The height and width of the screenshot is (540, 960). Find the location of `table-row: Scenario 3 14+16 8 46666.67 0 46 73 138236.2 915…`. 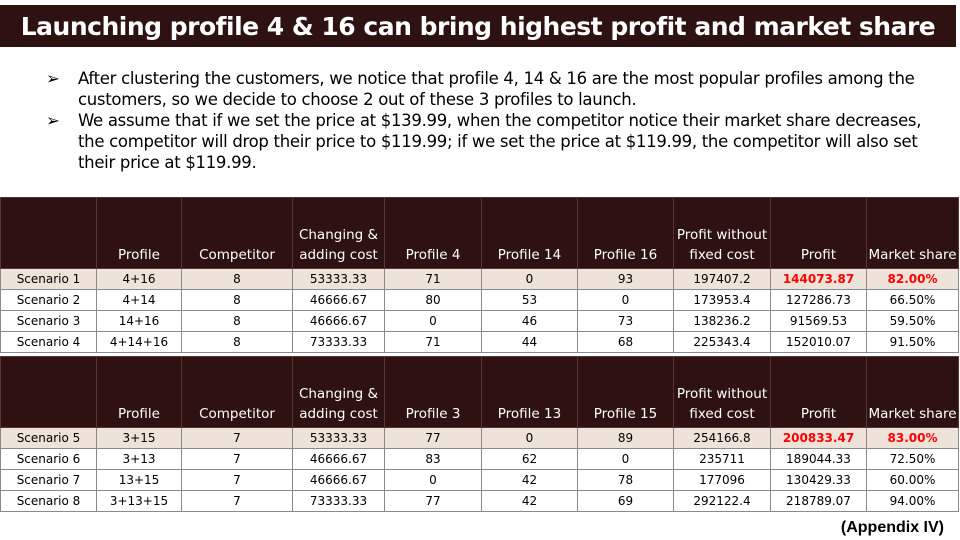

table-row: Scenario 3 14+16 8 46666.67 0 46 73 138236.2 915… is located at coordinates (479, 321).